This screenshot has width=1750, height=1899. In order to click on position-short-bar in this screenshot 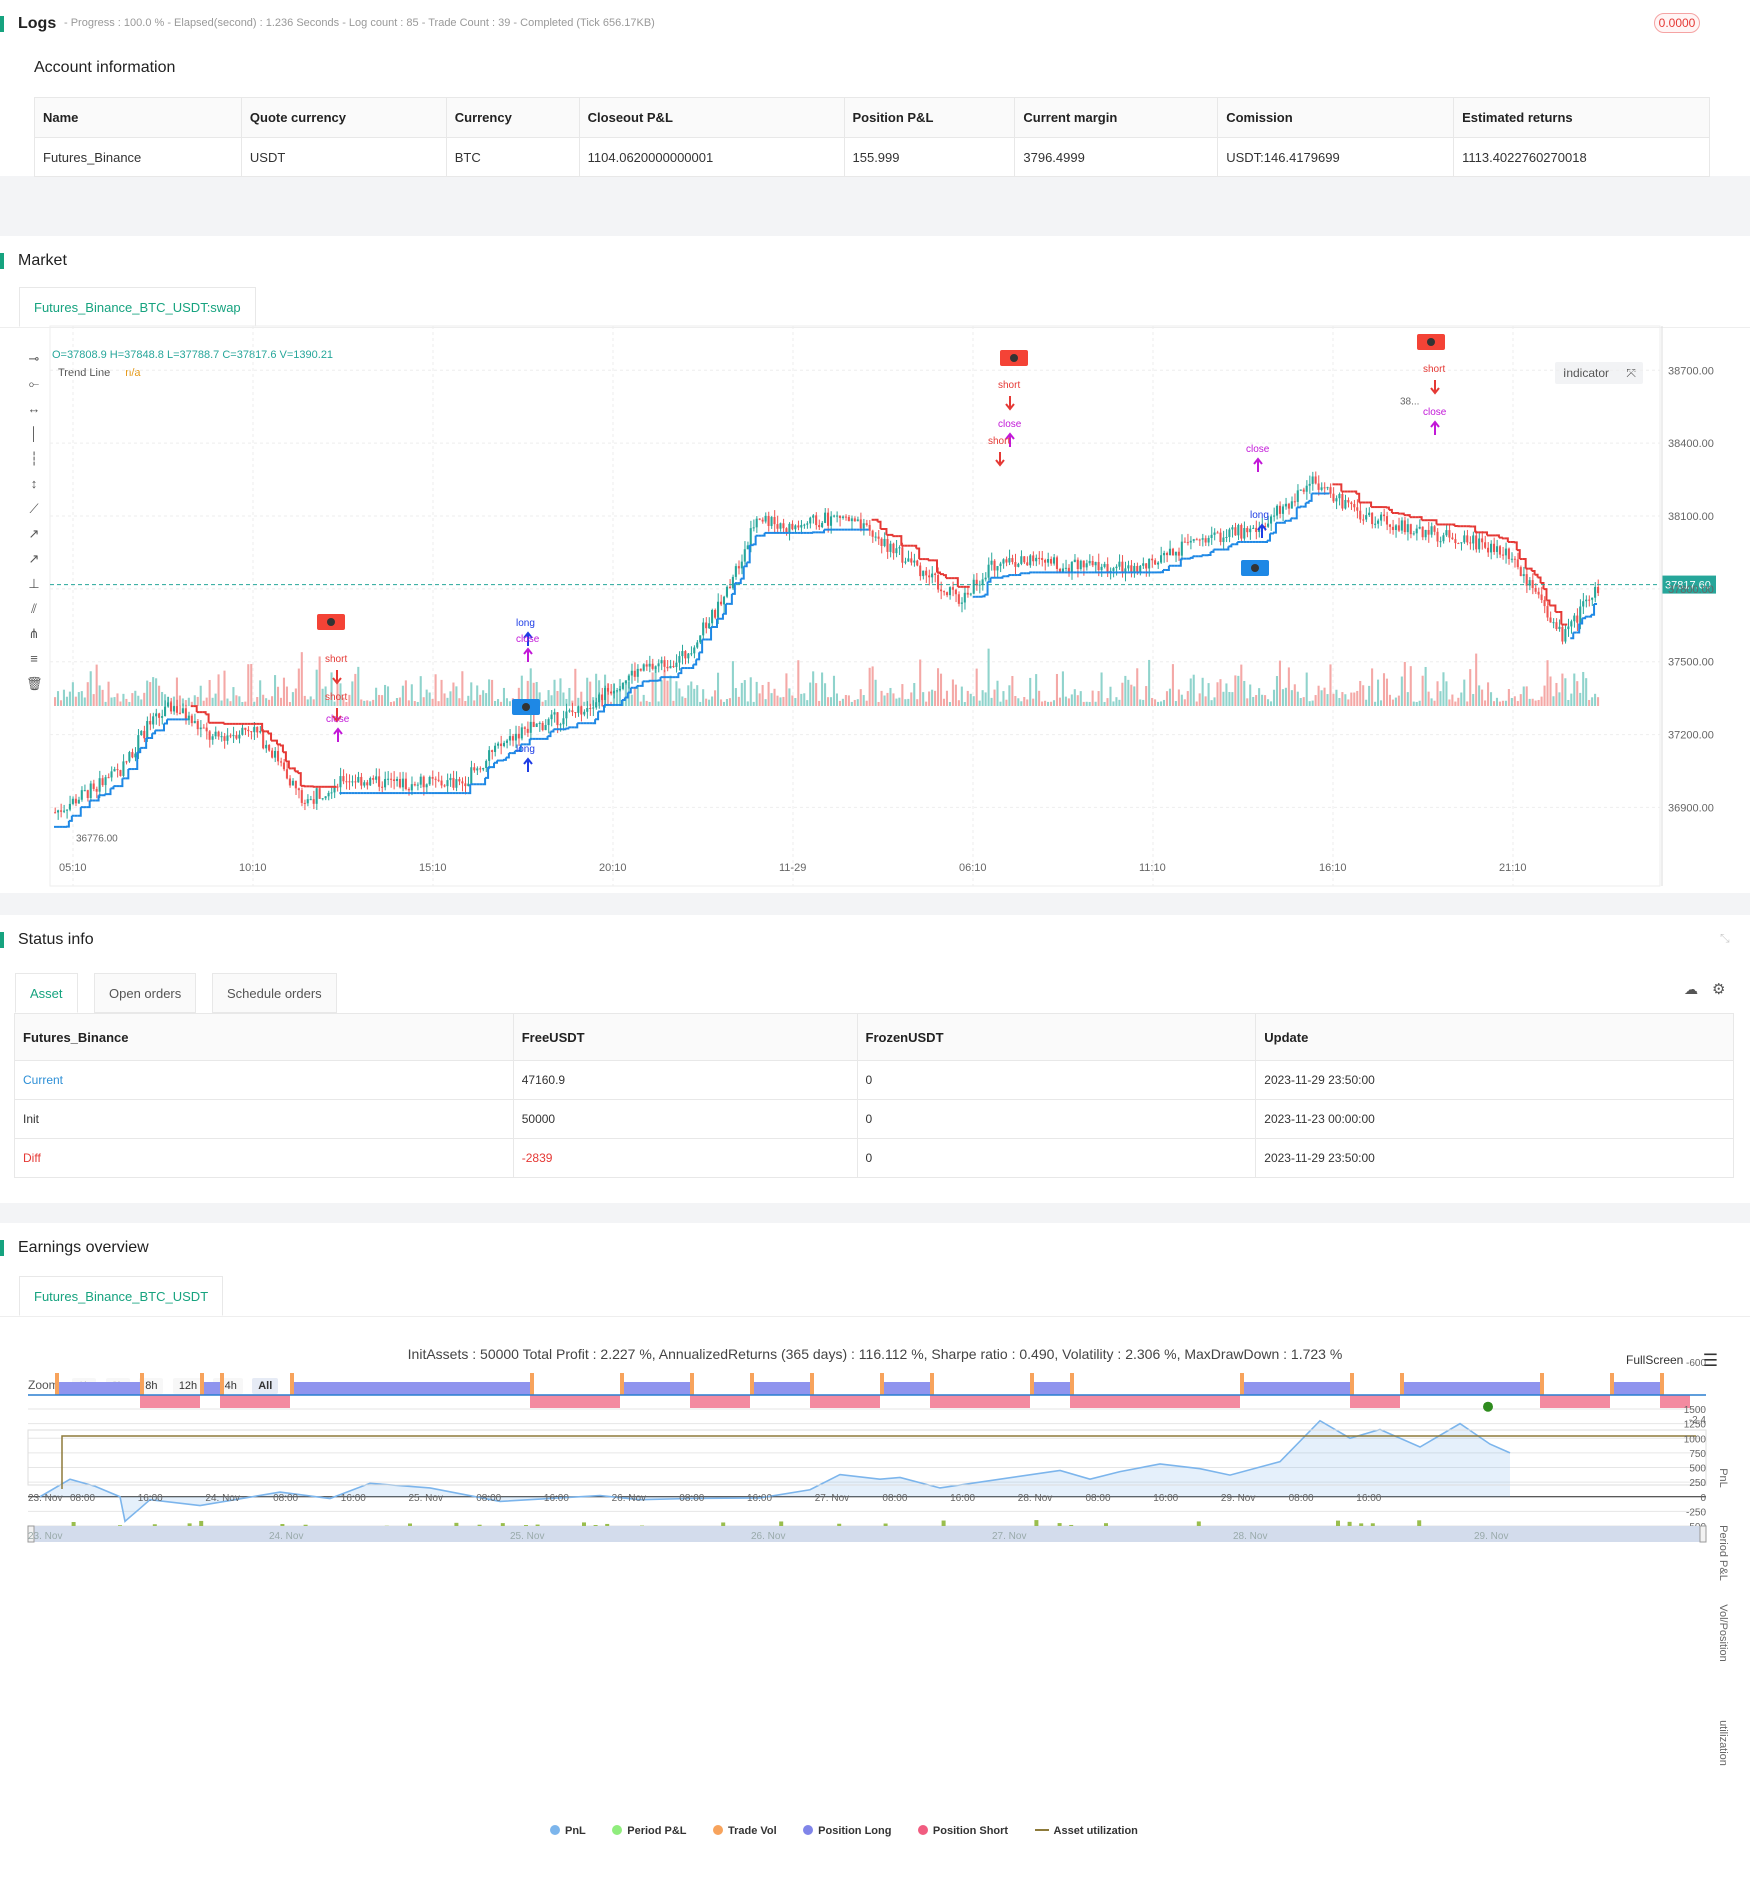, I will do `click(1675, 1401)`.